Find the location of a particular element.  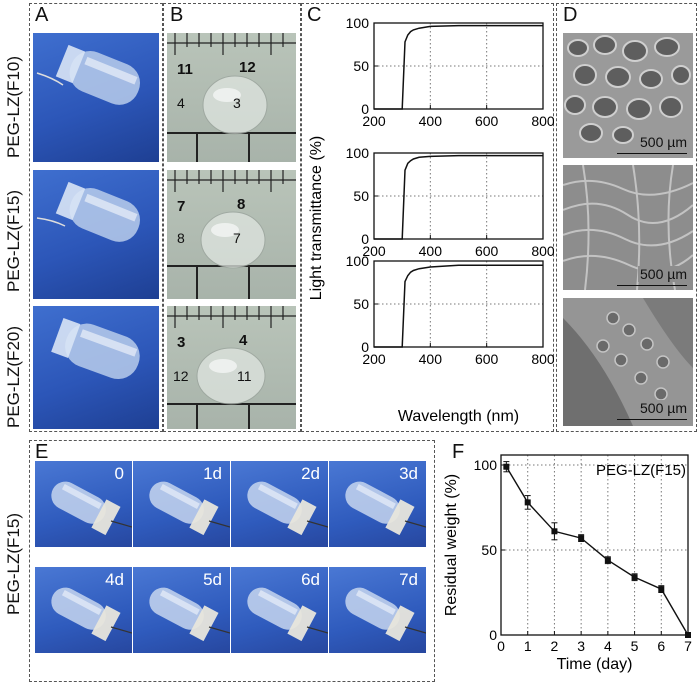

tube-photo-f20 is located at coordinates (96, 367).